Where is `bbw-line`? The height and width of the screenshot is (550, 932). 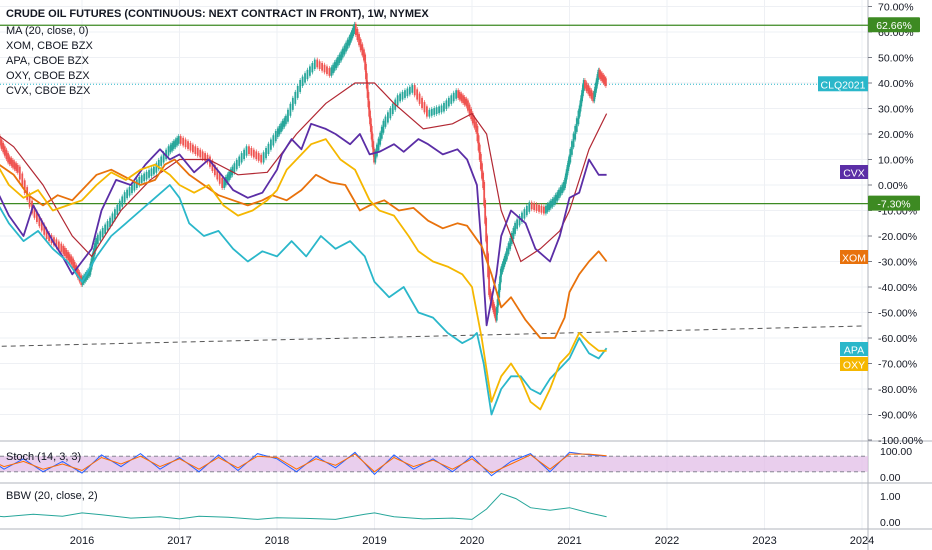 bbw-line is located at coordinates (303, 506).